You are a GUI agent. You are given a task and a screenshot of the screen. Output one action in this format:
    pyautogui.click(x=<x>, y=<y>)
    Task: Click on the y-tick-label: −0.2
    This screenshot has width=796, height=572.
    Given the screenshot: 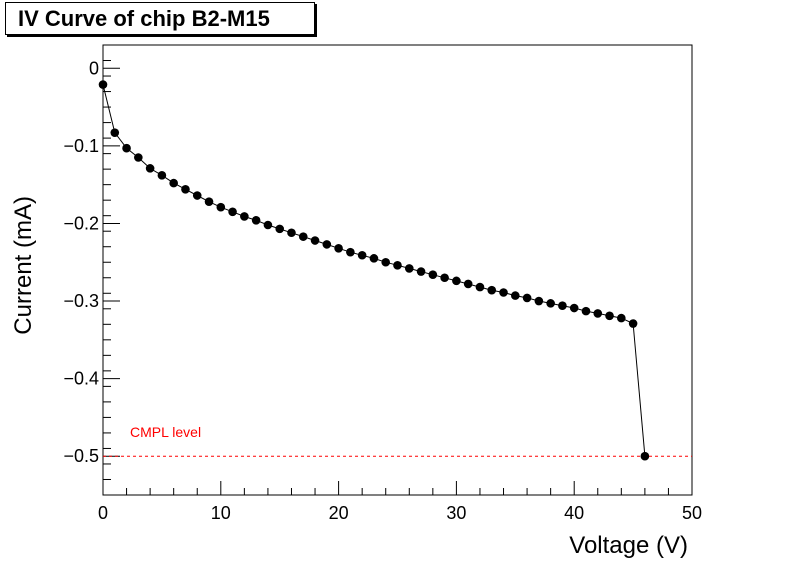 What is the action you would take?
    pyautogui.click(x=81, y=223)
    